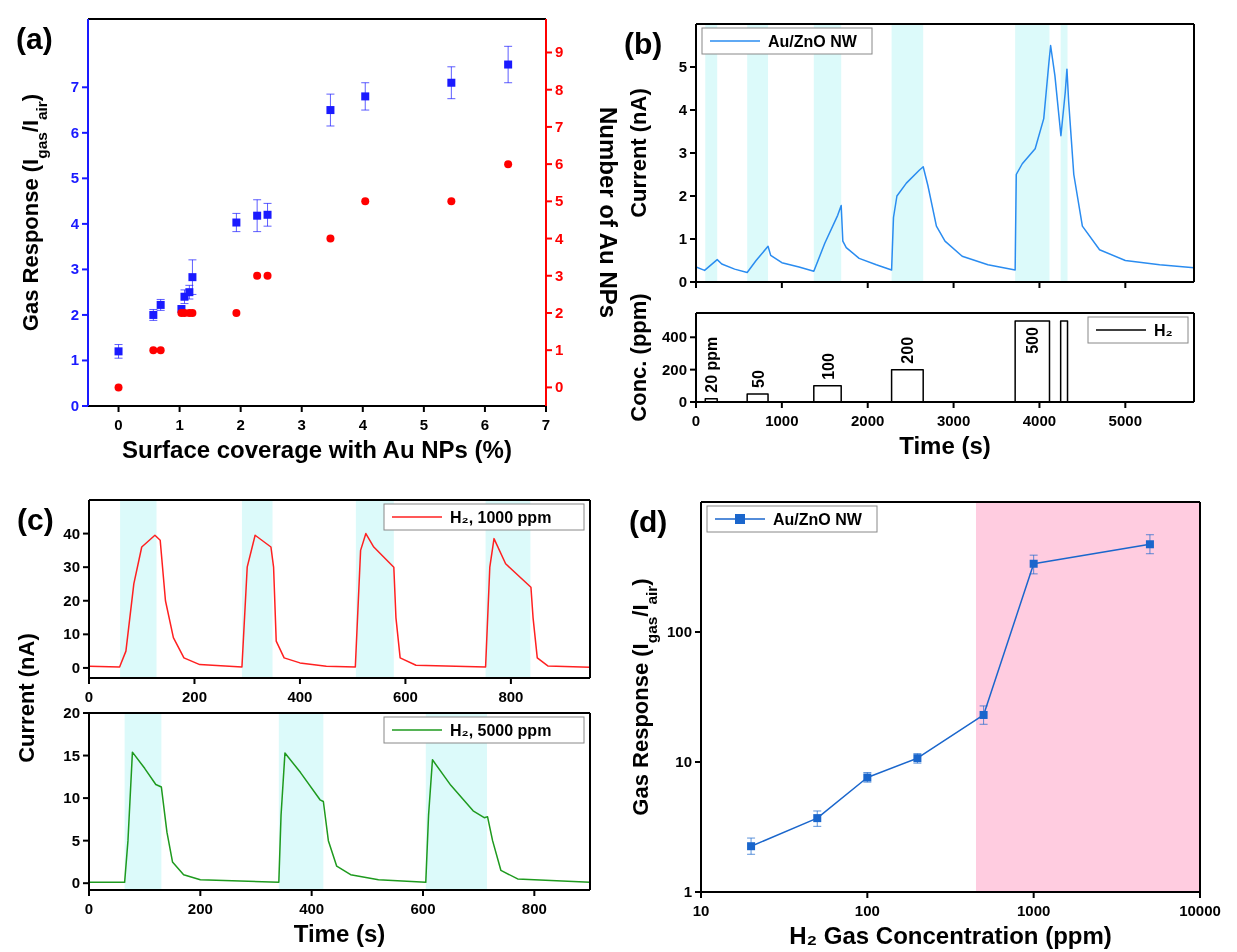 The width and height of the screenshot is (1237, 952). What do you see at coordinates (559, 350) in the screenshot?
I see `y2-tick-label: 1` at bounding box center [559, 350].